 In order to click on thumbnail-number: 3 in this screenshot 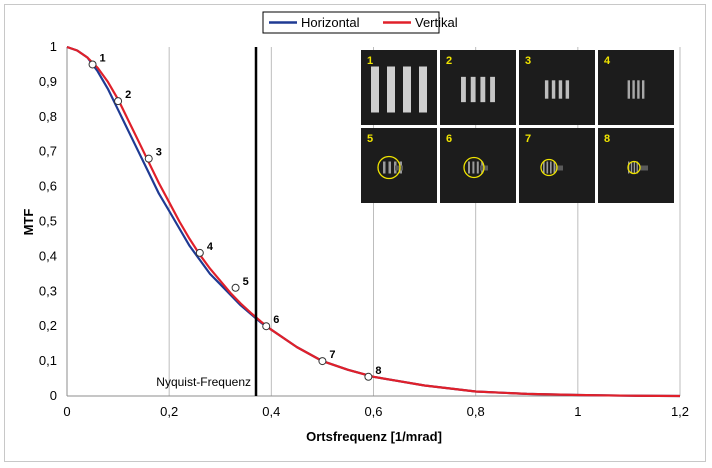, I will do `click(528, 61)`.